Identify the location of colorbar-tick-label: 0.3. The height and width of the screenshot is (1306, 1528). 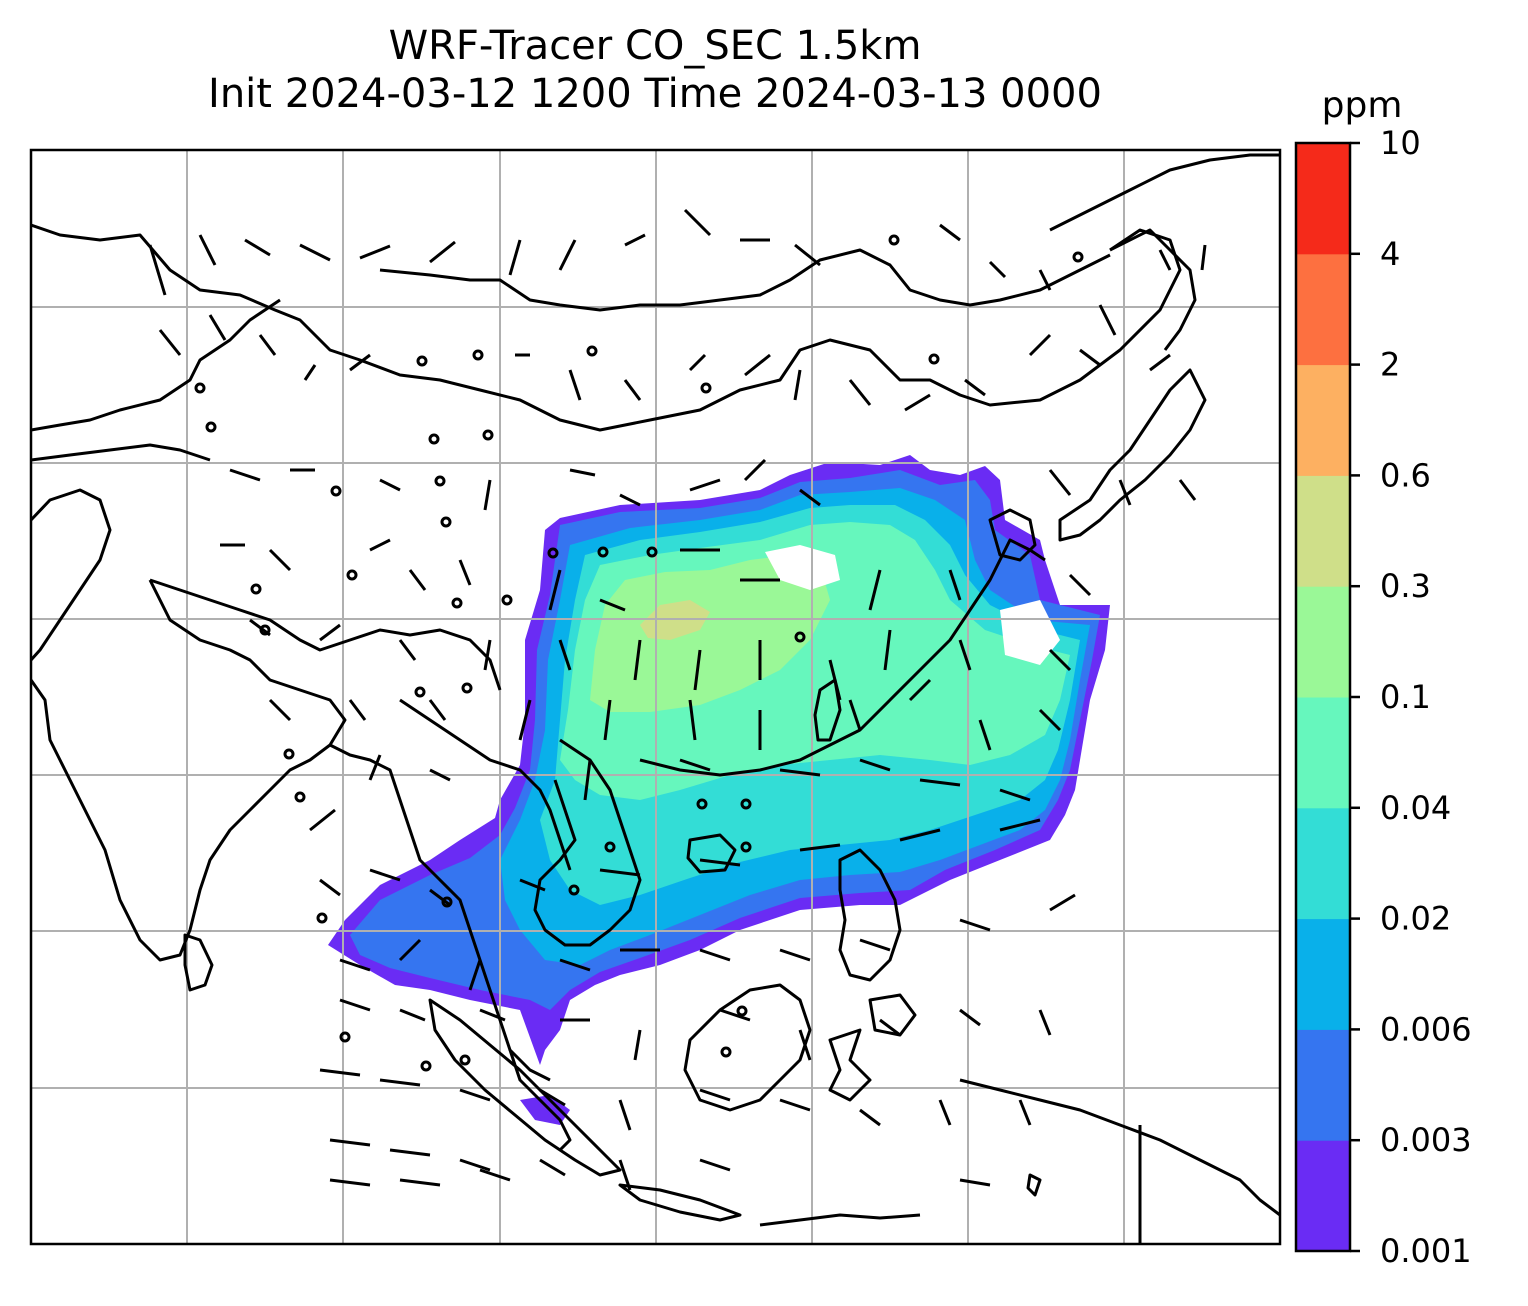
(1405, 586).